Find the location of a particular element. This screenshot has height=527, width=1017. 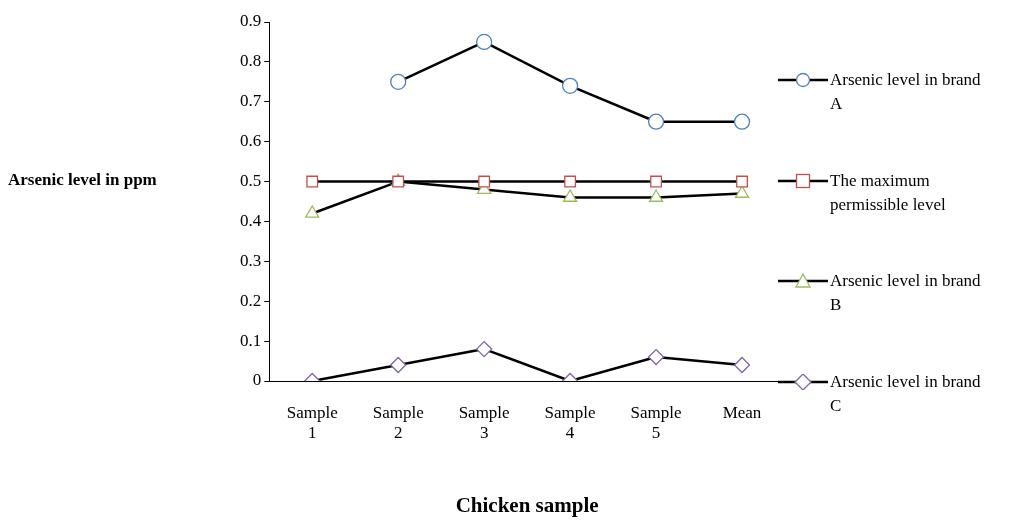

y-tick-label: 0 is located at coordinates (257, 380).